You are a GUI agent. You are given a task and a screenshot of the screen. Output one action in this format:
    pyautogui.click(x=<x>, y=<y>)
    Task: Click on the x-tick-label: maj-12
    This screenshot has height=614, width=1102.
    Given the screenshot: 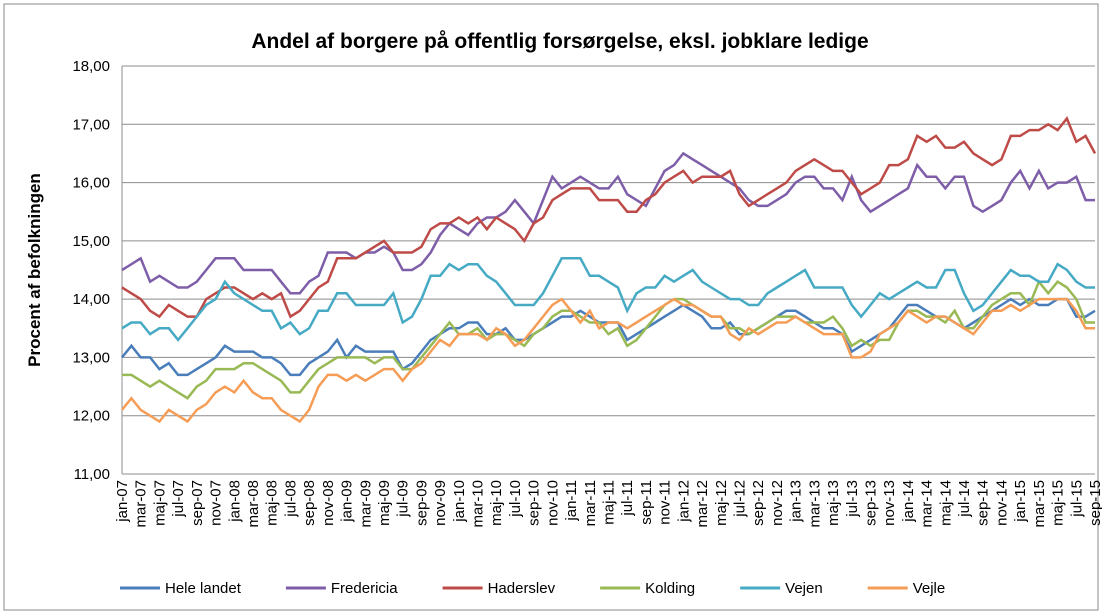 What is the action you would take?
    pyautogui.click(x=721, y=503)
    